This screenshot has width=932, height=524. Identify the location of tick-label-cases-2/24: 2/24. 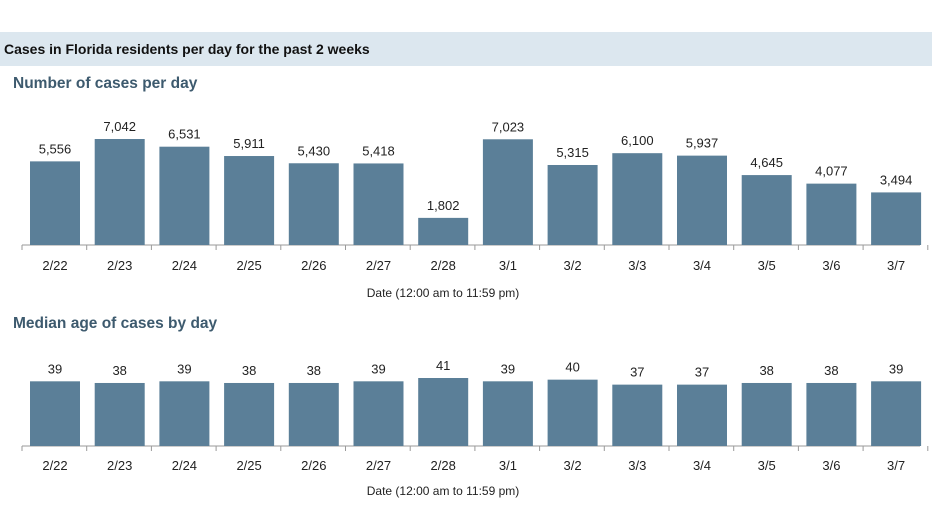
(184, 265).